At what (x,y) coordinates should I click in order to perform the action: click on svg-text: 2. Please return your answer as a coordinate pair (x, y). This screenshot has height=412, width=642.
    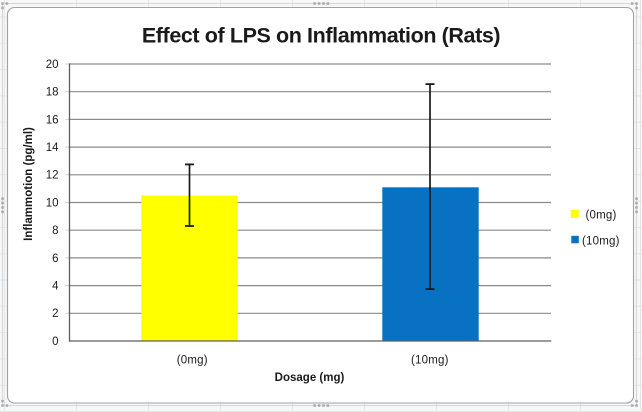
    Looking at the image, I should click on (55, 314).